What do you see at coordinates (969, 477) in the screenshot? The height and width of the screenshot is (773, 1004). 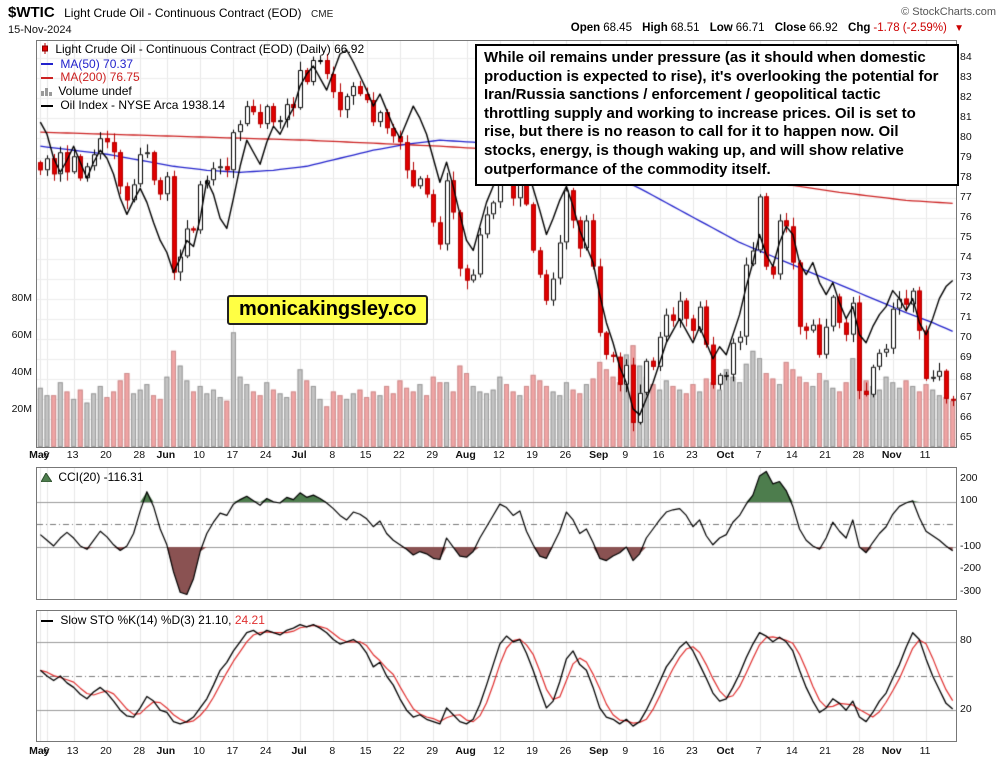 I see `cci-tick-label: 200` at bounding box center [969, 477].